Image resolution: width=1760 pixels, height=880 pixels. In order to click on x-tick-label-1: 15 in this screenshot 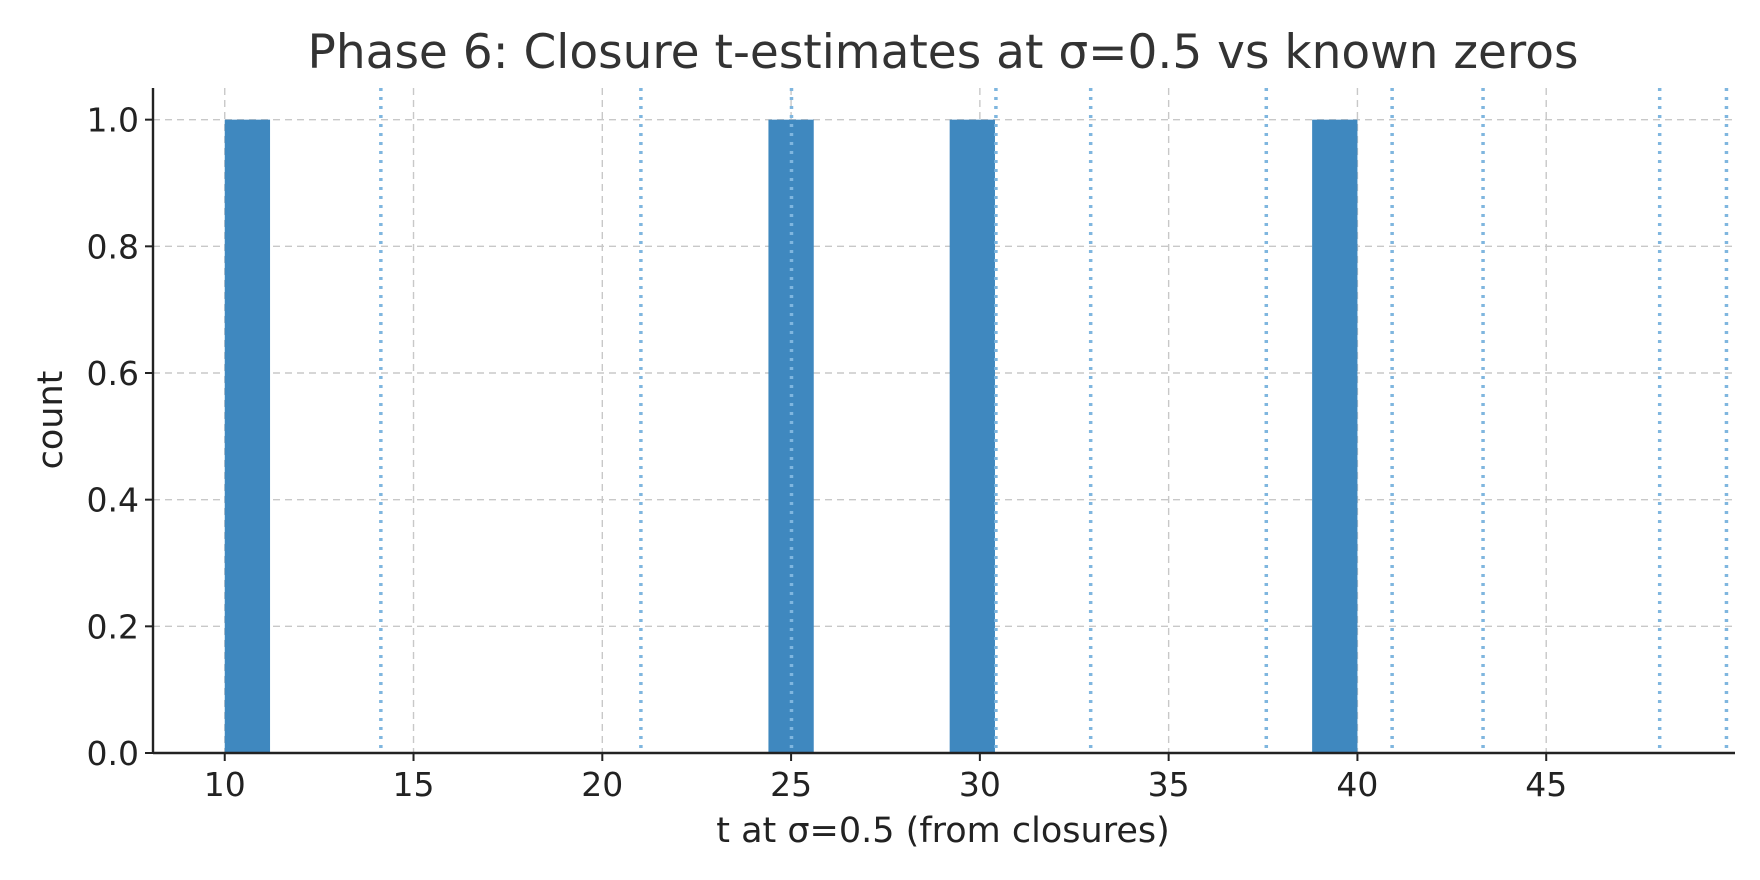, I will do `click(414, 784)`.